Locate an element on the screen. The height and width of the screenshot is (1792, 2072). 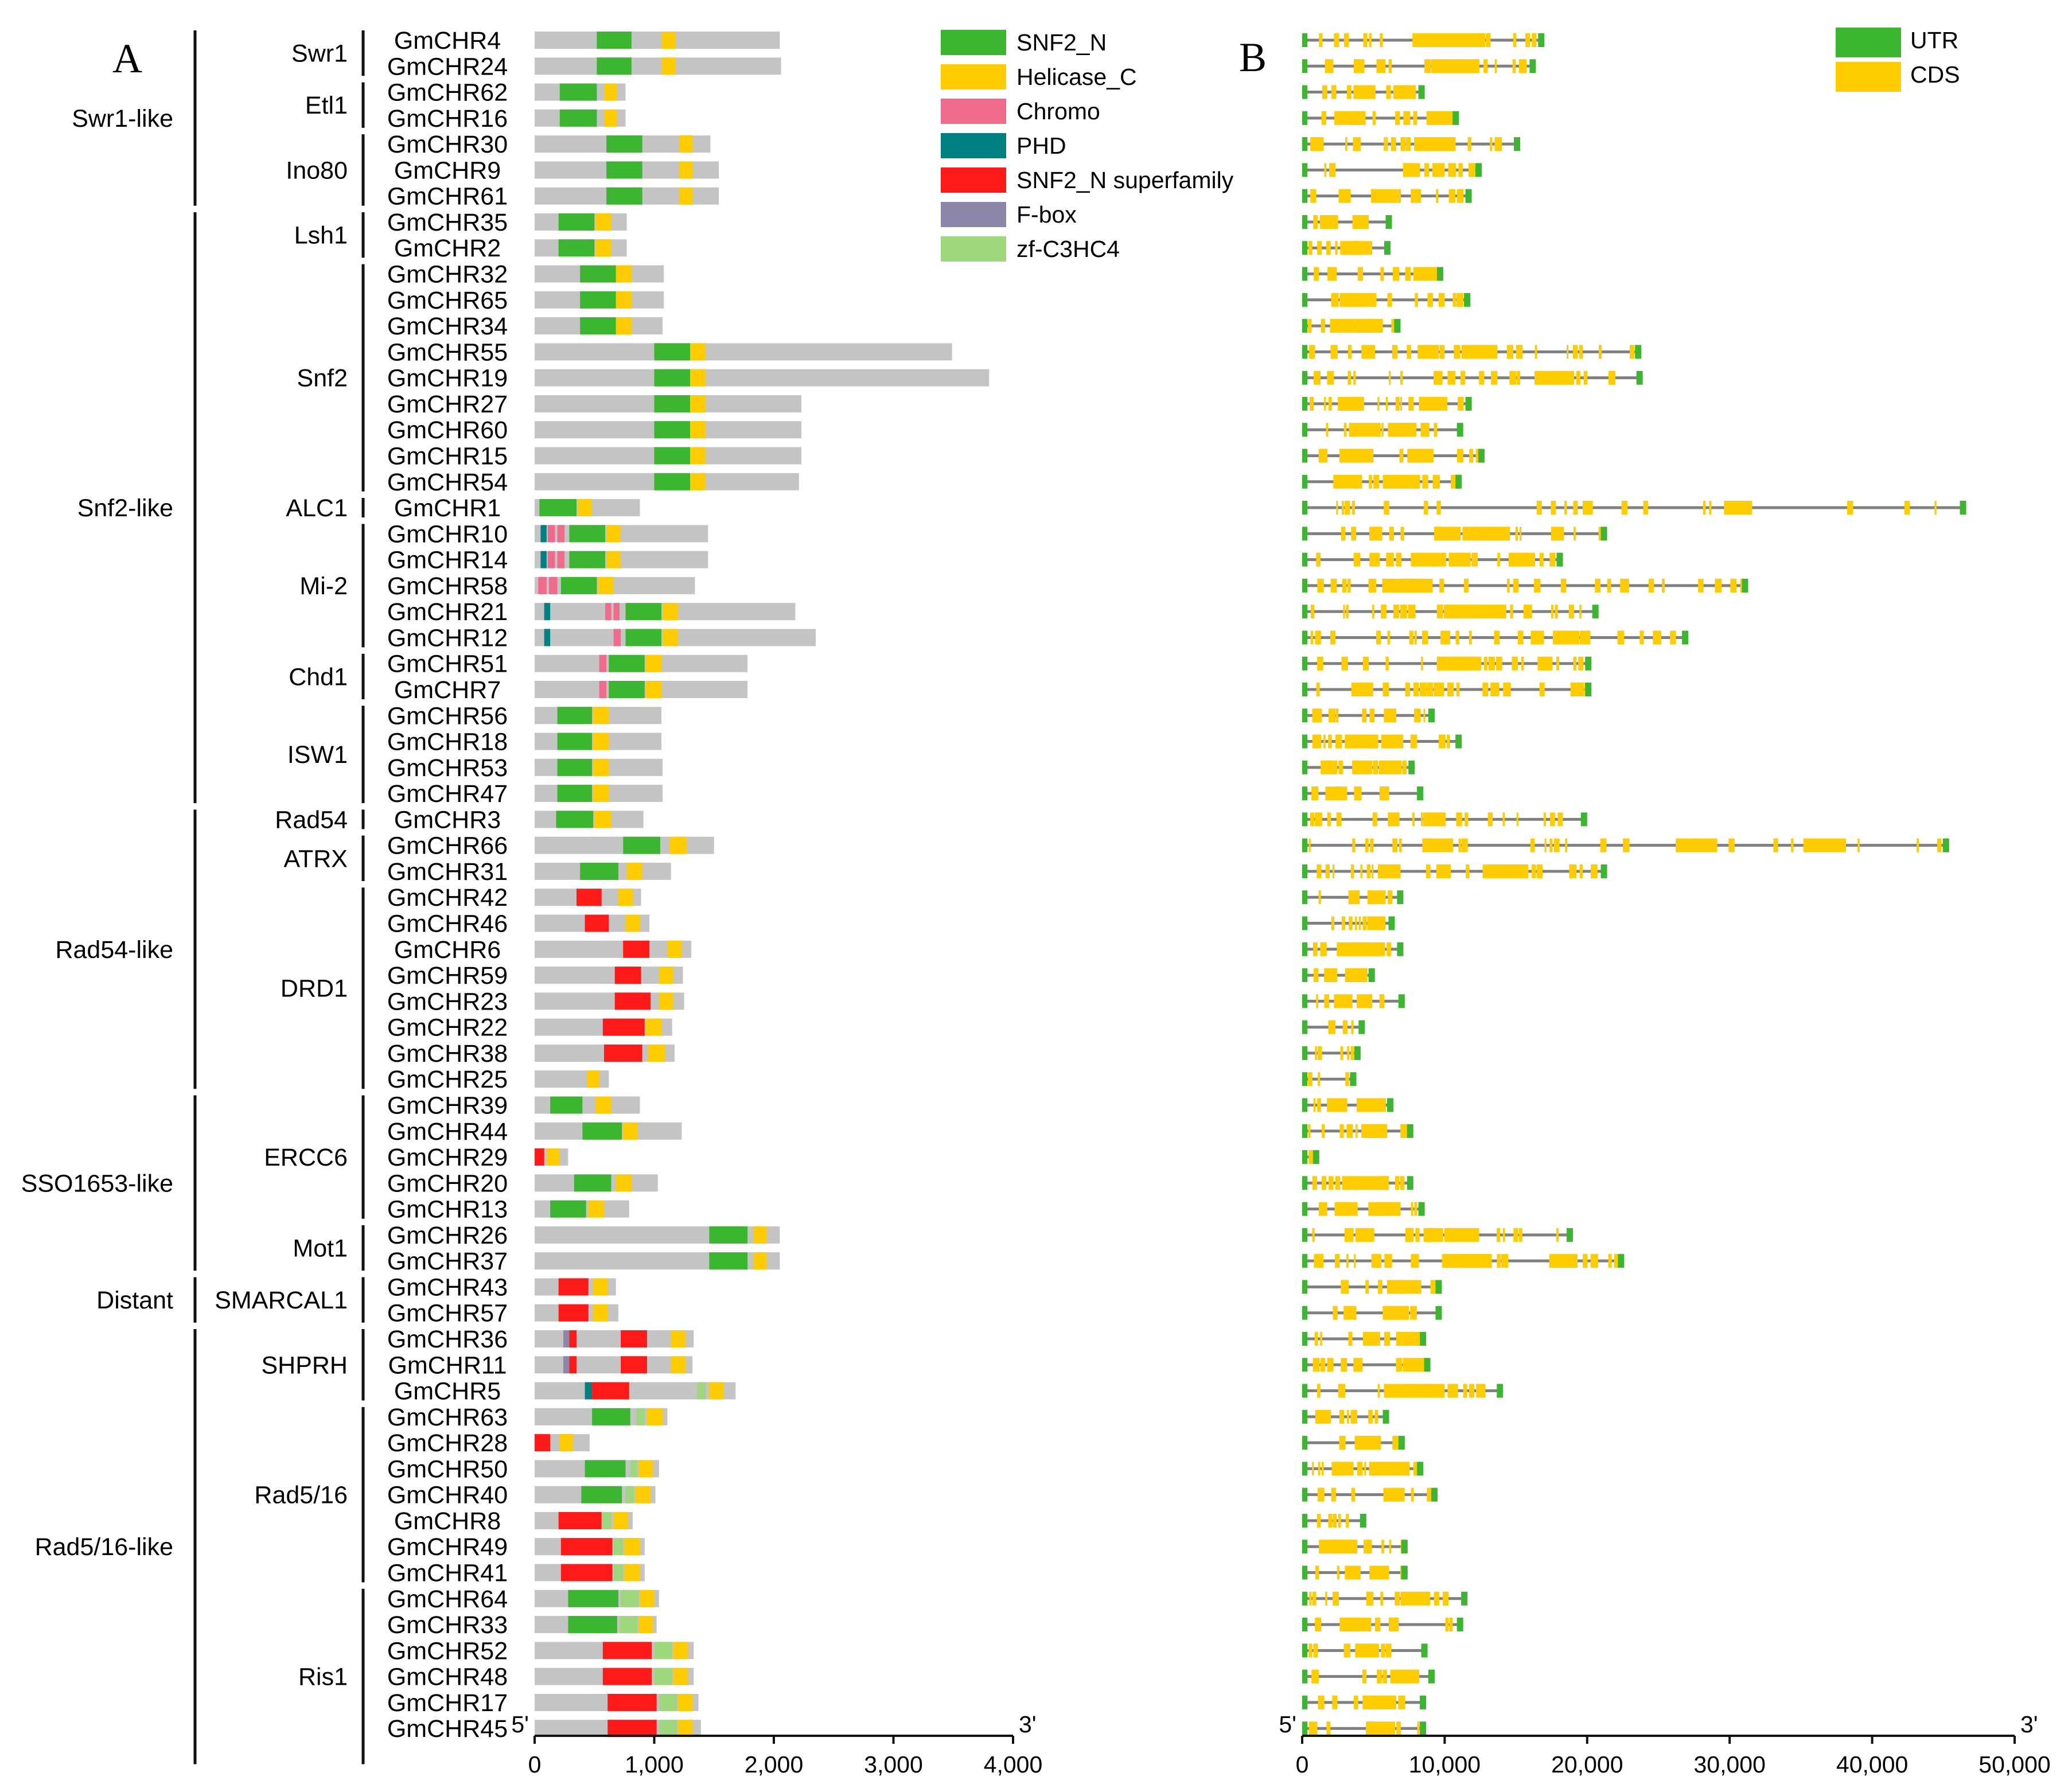
axis-start-label: 5' is located at coordinates (520, 1725).